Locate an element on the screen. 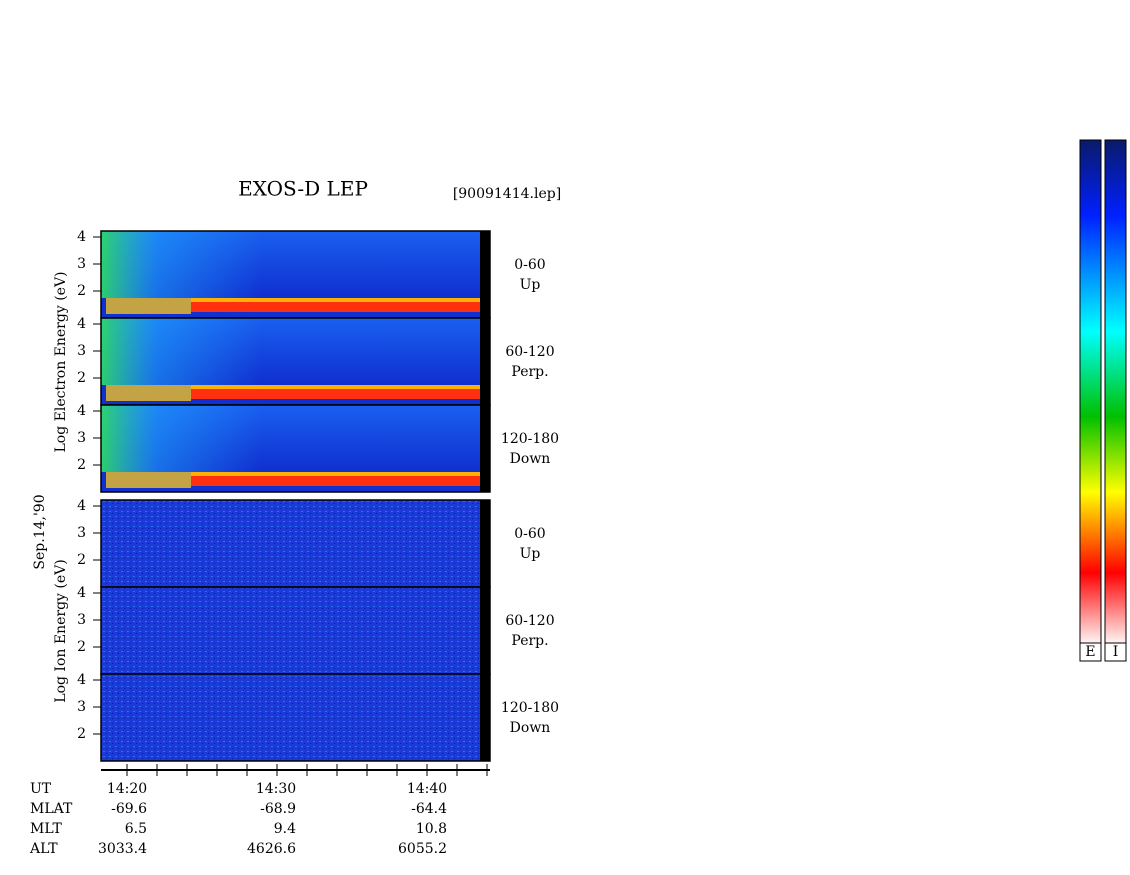 This screenshot has width=1130, height=875. row-value: 10.8 is located at coordinates (431, 829).